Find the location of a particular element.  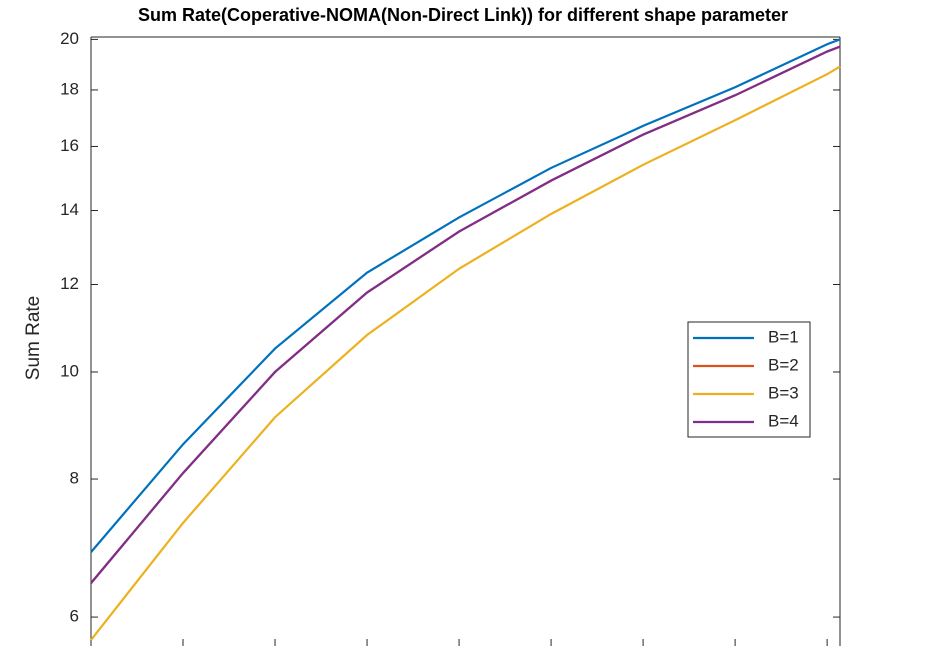

legend-label: B=4 is located at coordinates (783, 420).